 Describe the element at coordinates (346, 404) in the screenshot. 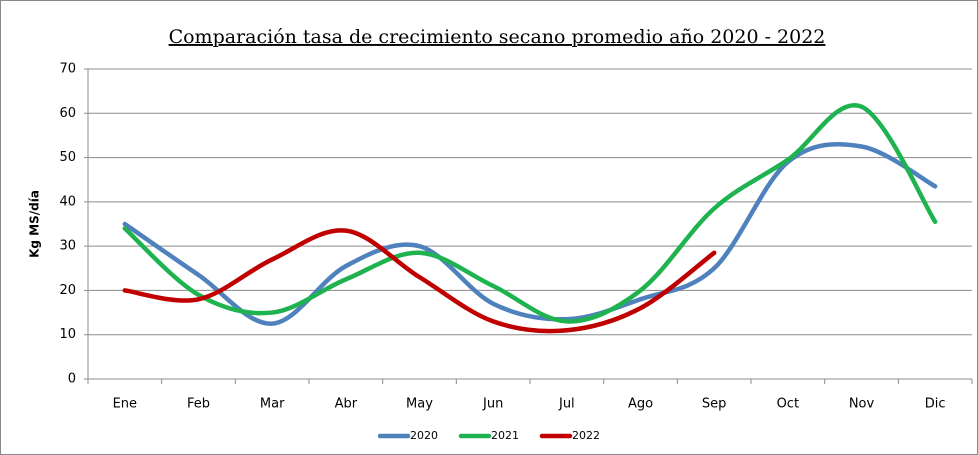

I see `x-tick-label: Abr` at that location.